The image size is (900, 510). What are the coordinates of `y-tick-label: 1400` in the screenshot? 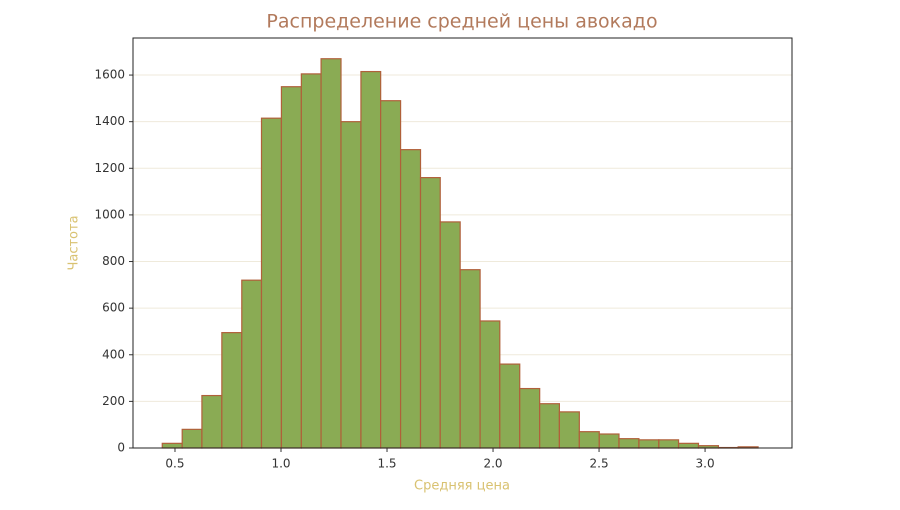 It's located at (109, 121).